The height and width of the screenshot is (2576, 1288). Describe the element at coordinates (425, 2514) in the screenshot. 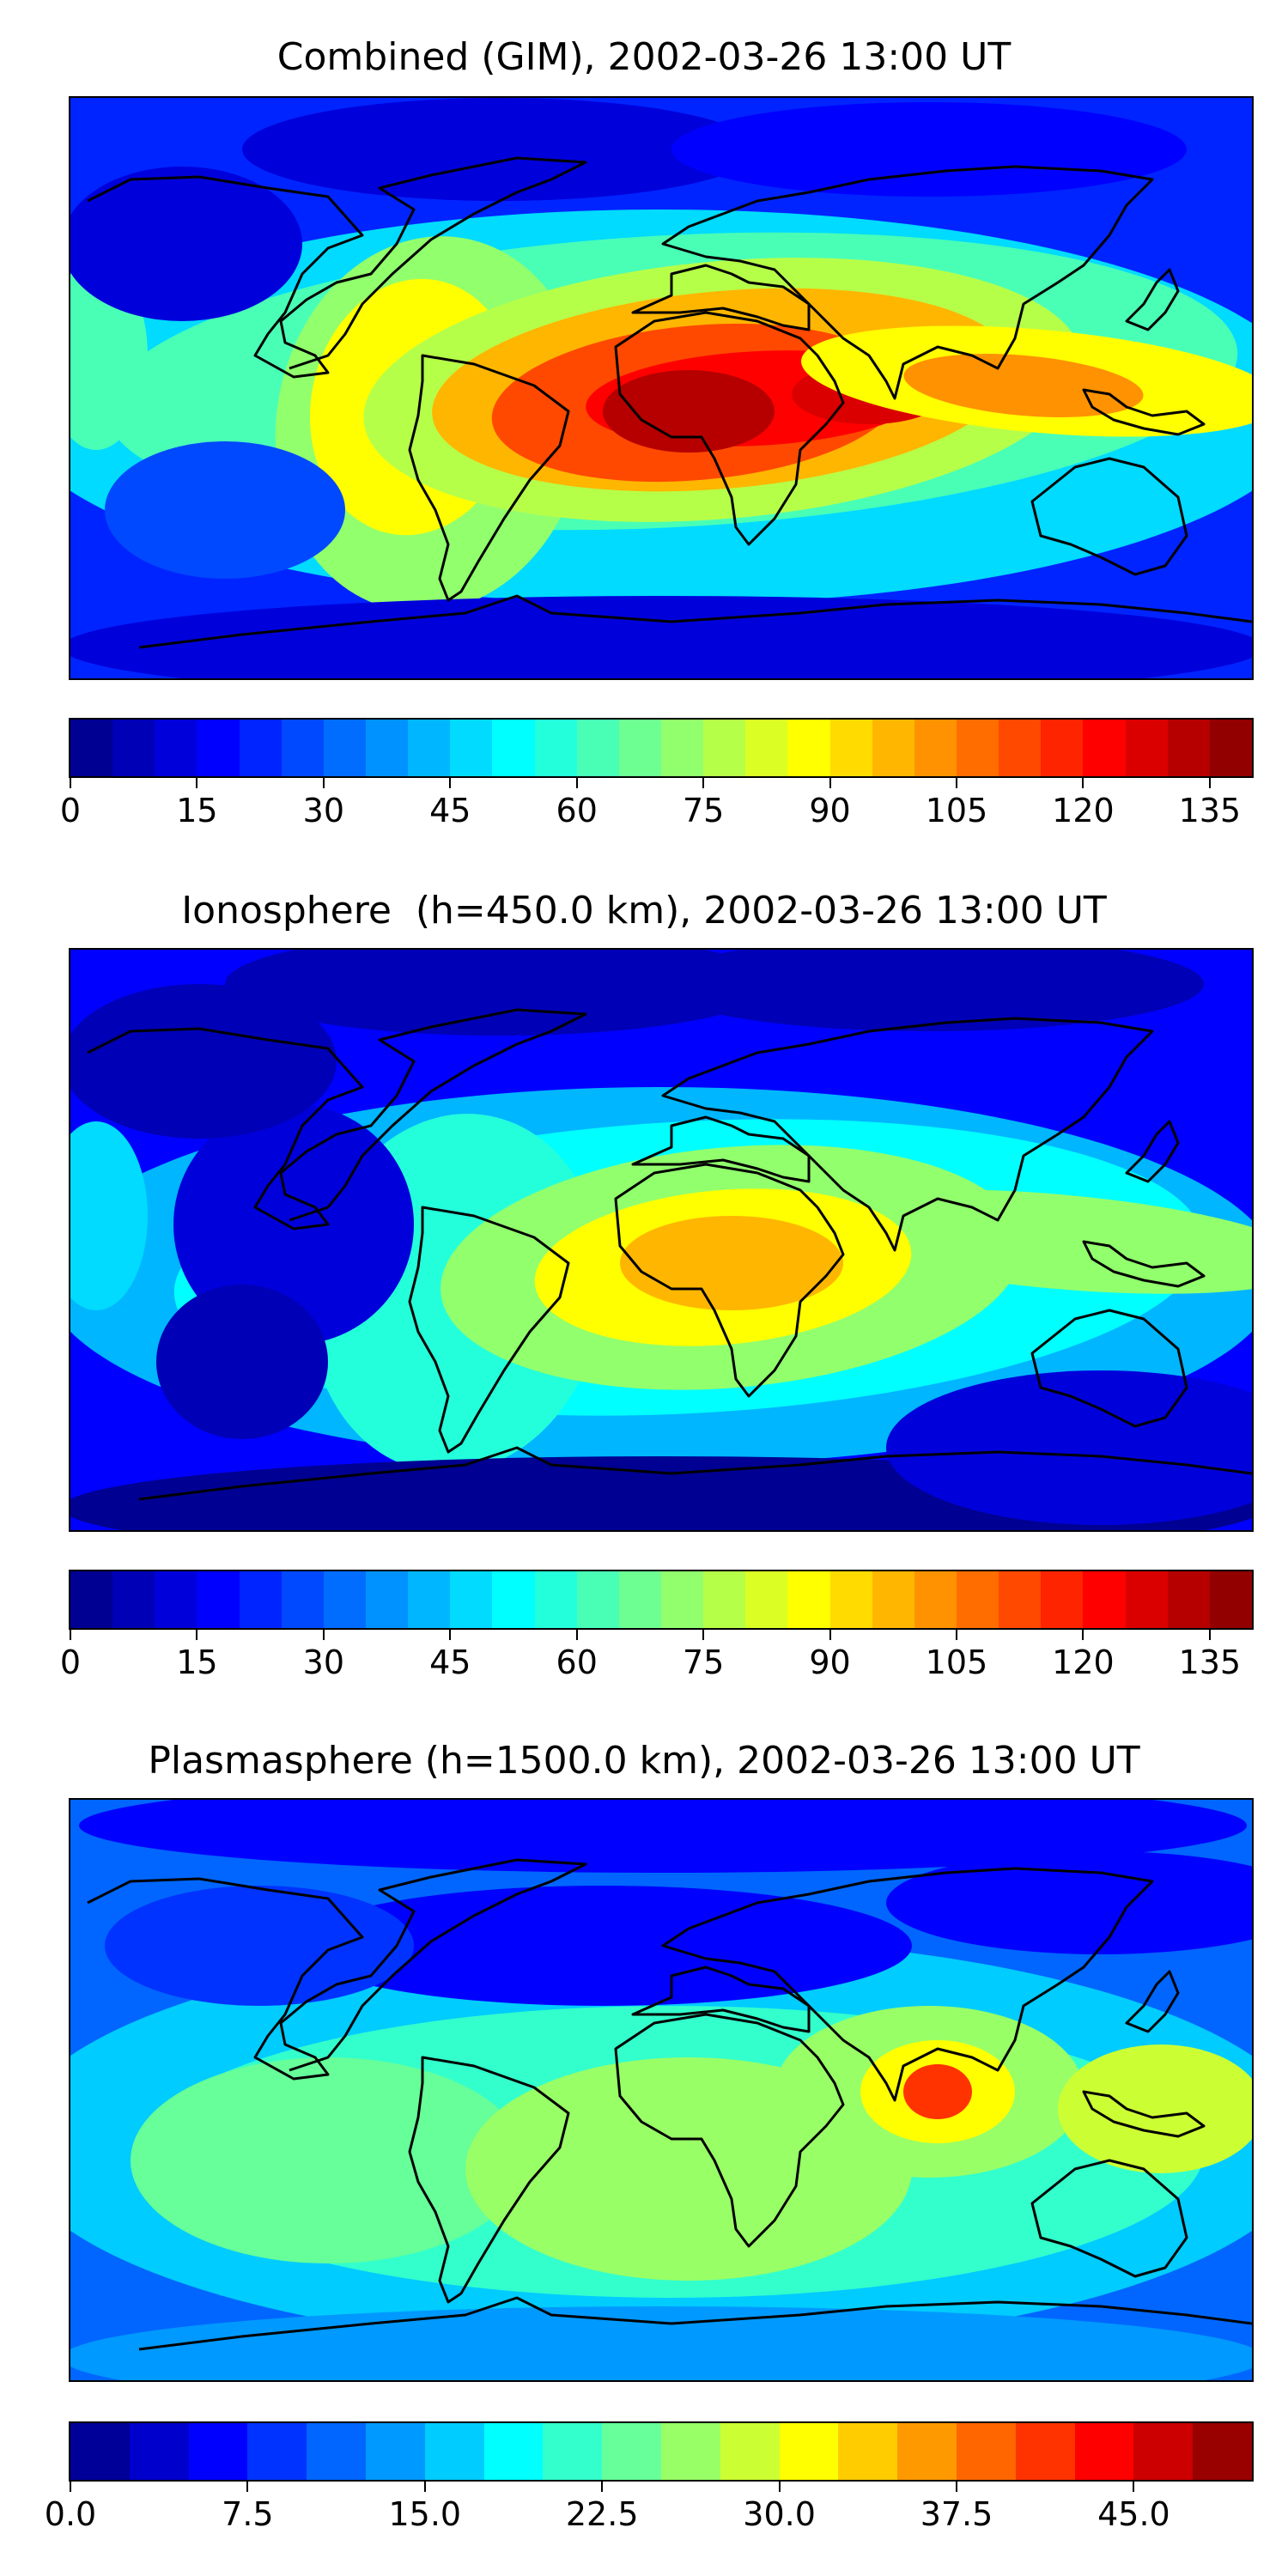

I see `tick-label: 15.0` at that location.